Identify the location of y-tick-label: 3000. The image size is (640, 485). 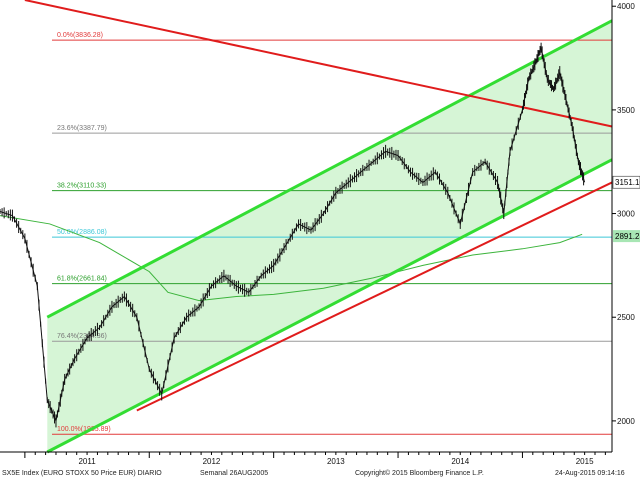
(626, 214).